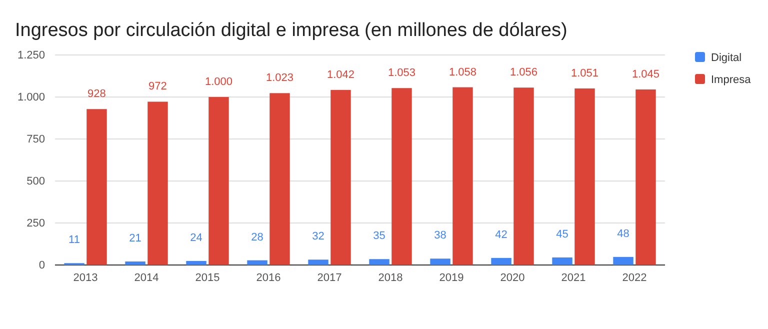 The image size is (768, 329). I want to click on data-label: 1.053, so click(402, 73).